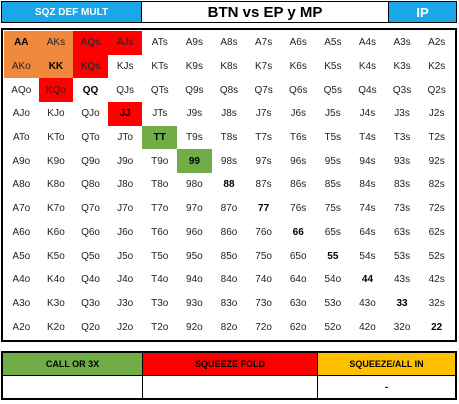 This screenshot has width=459, height=404. Describe the element at coordinates (229, 280) in the screenshot. I see `hand-cell: 84o` at that location.